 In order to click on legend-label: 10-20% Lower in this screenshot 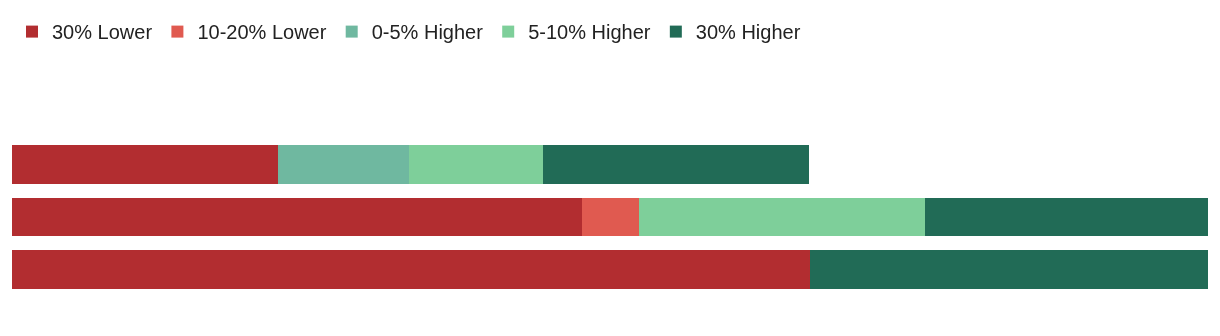, I will do `click(262, 32)`.